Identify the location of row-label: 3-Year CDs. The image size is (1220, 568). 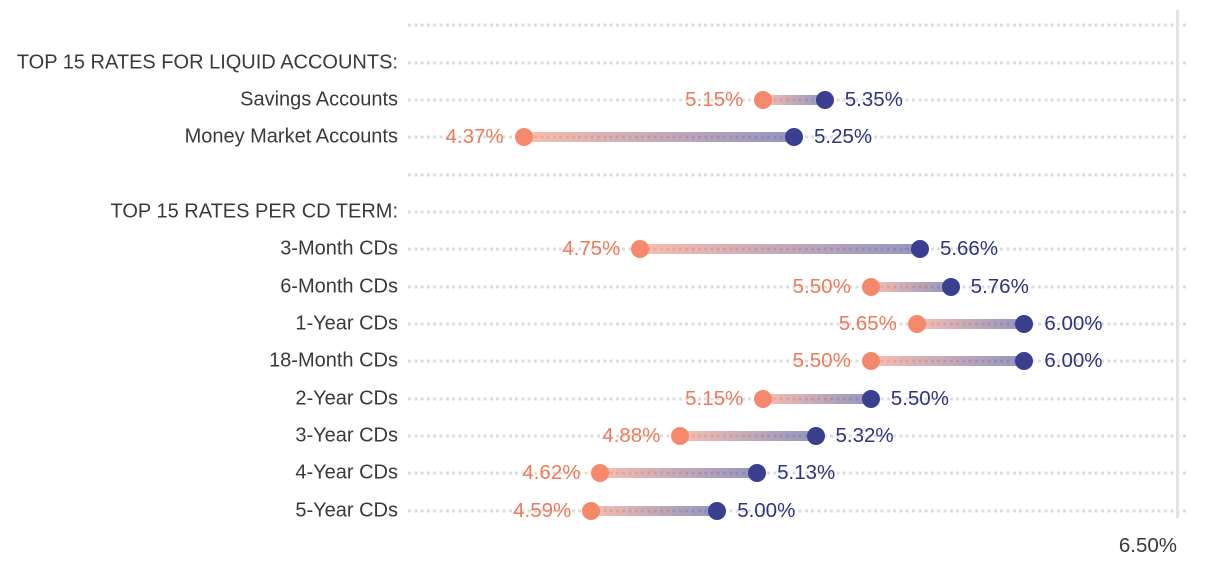
(346, 435).